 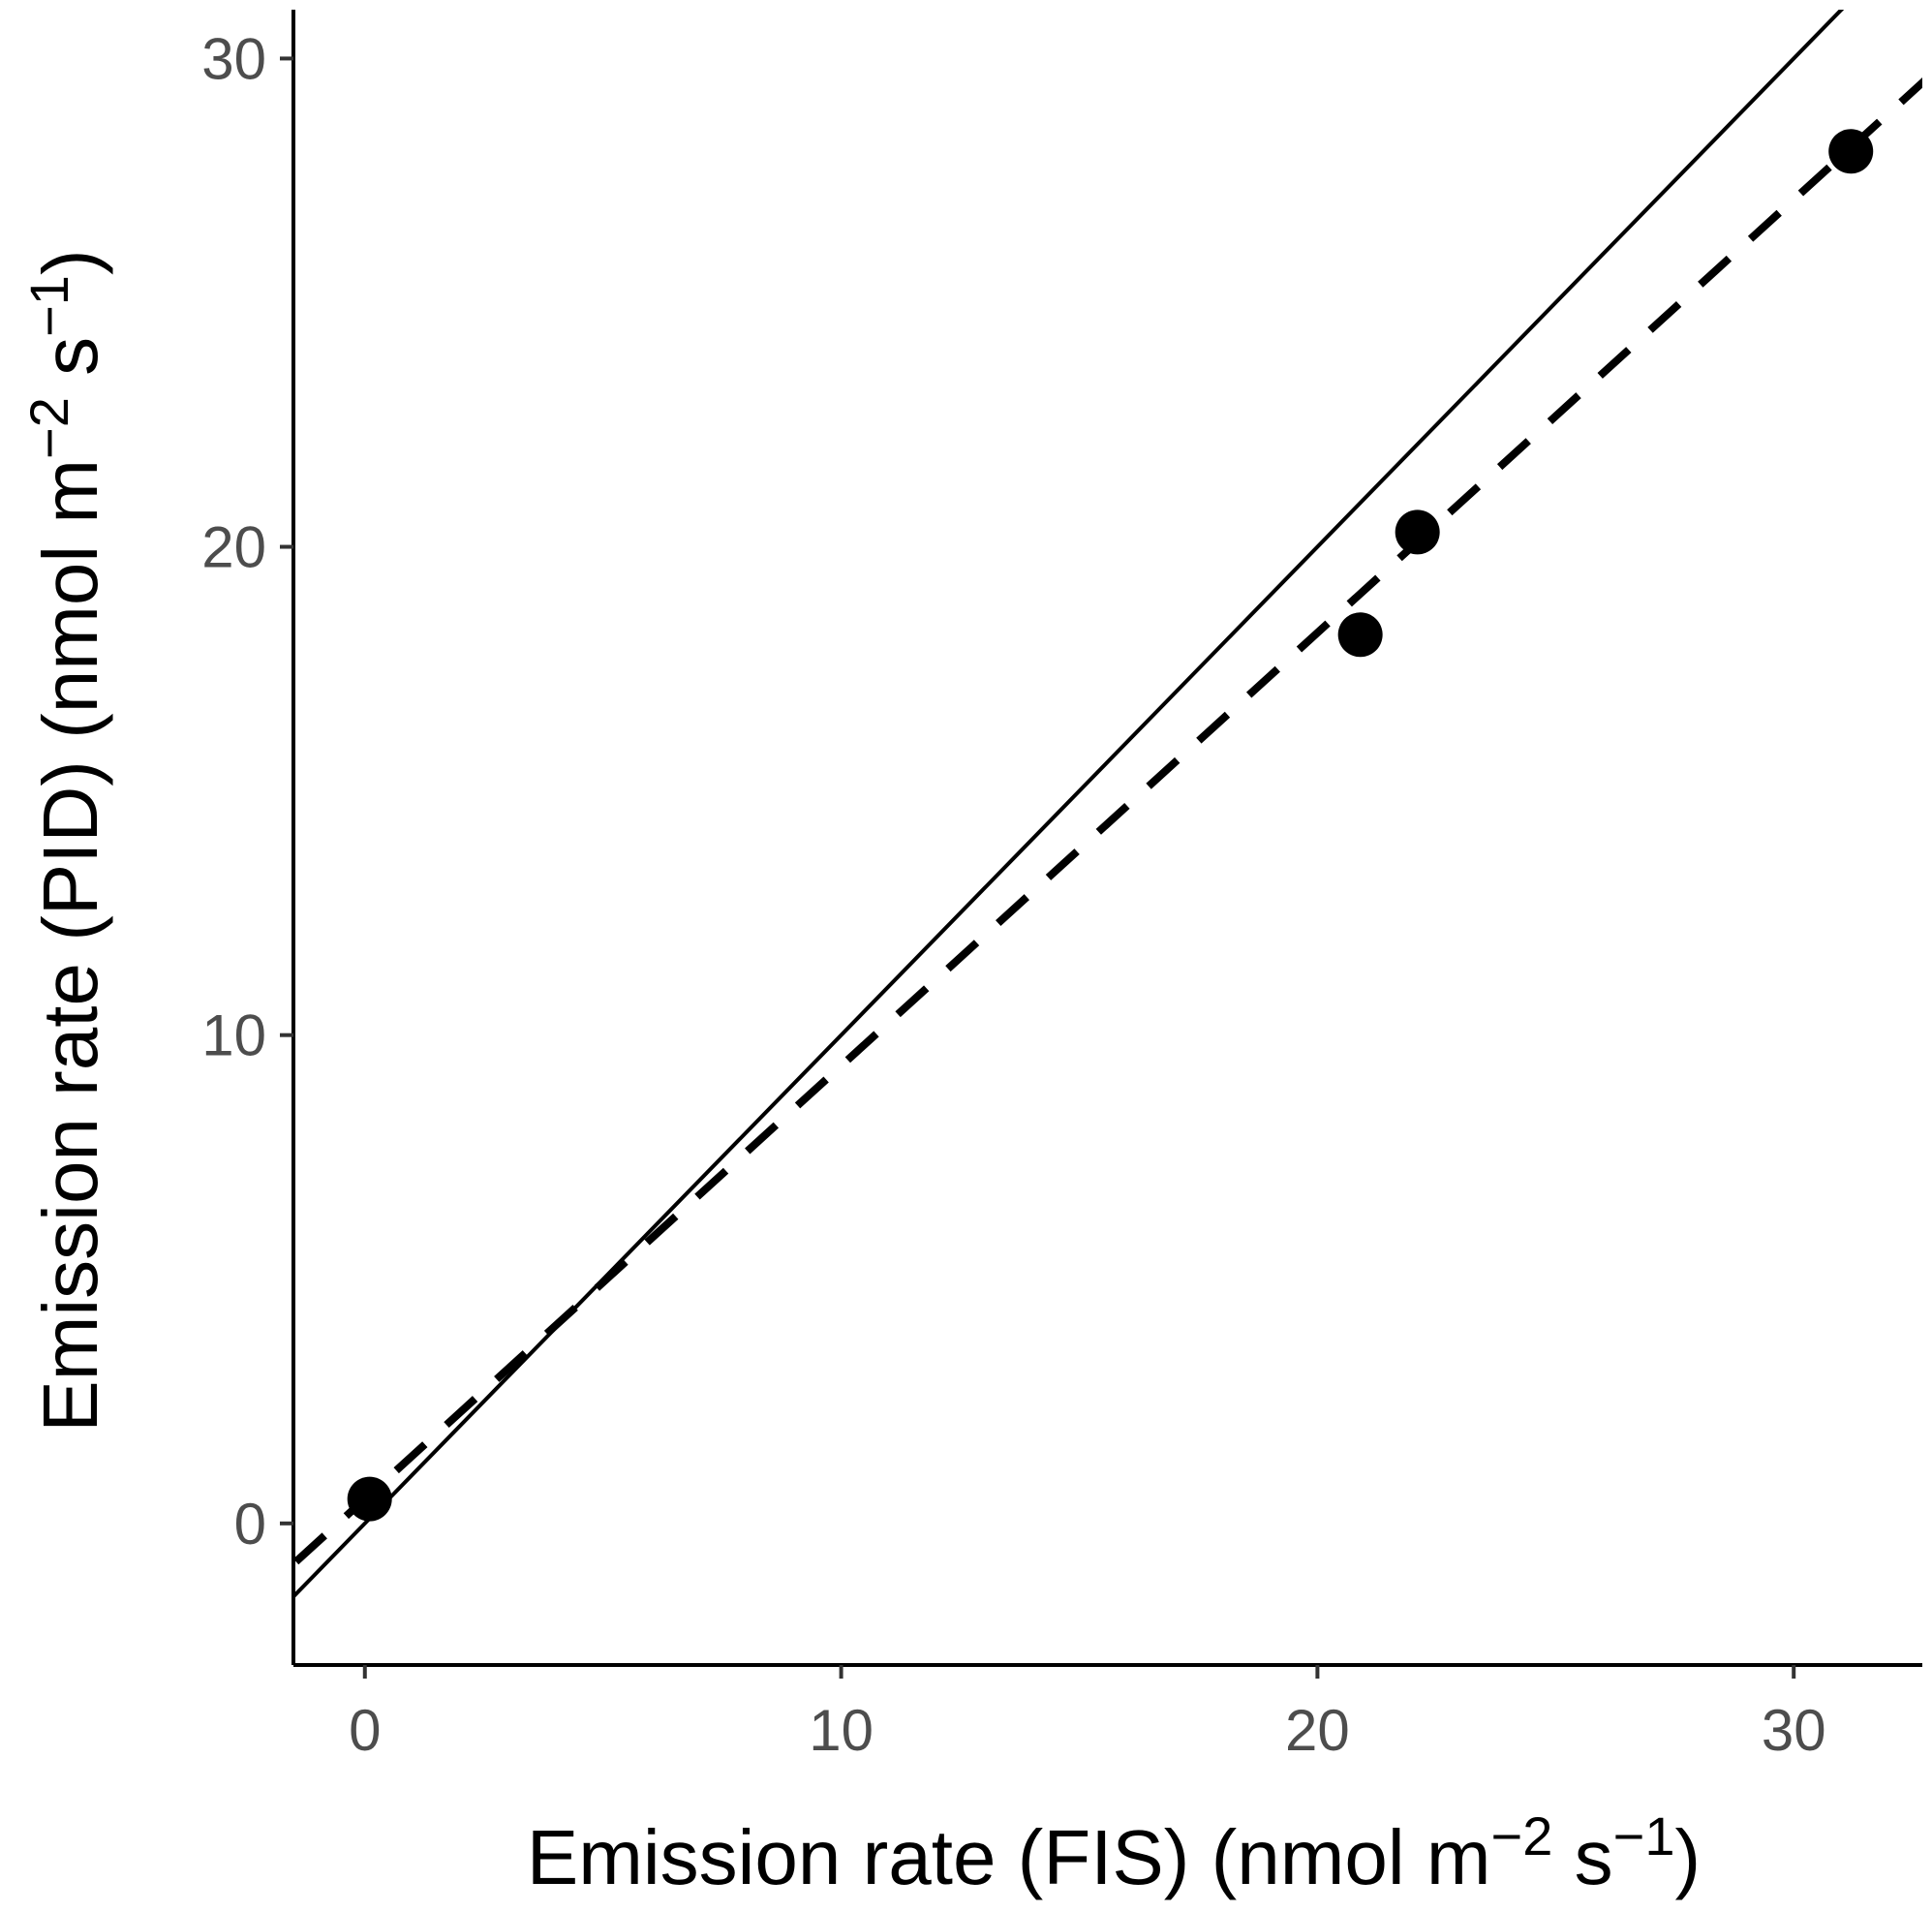 What do you see at coordinates (1317, 1731) in the screenshot?
I see `x-tick-label: 20` at bounding box center [1317, 1731].